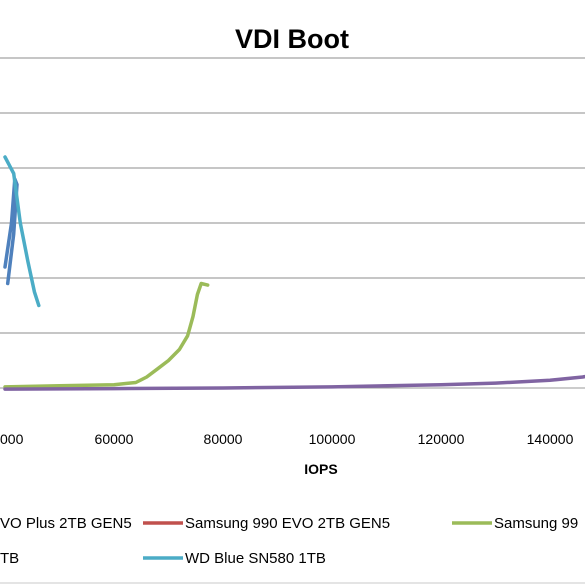 This screenshot has width=585, height=585. I want to click on x-tick-label: 100000, so click(332, 439).